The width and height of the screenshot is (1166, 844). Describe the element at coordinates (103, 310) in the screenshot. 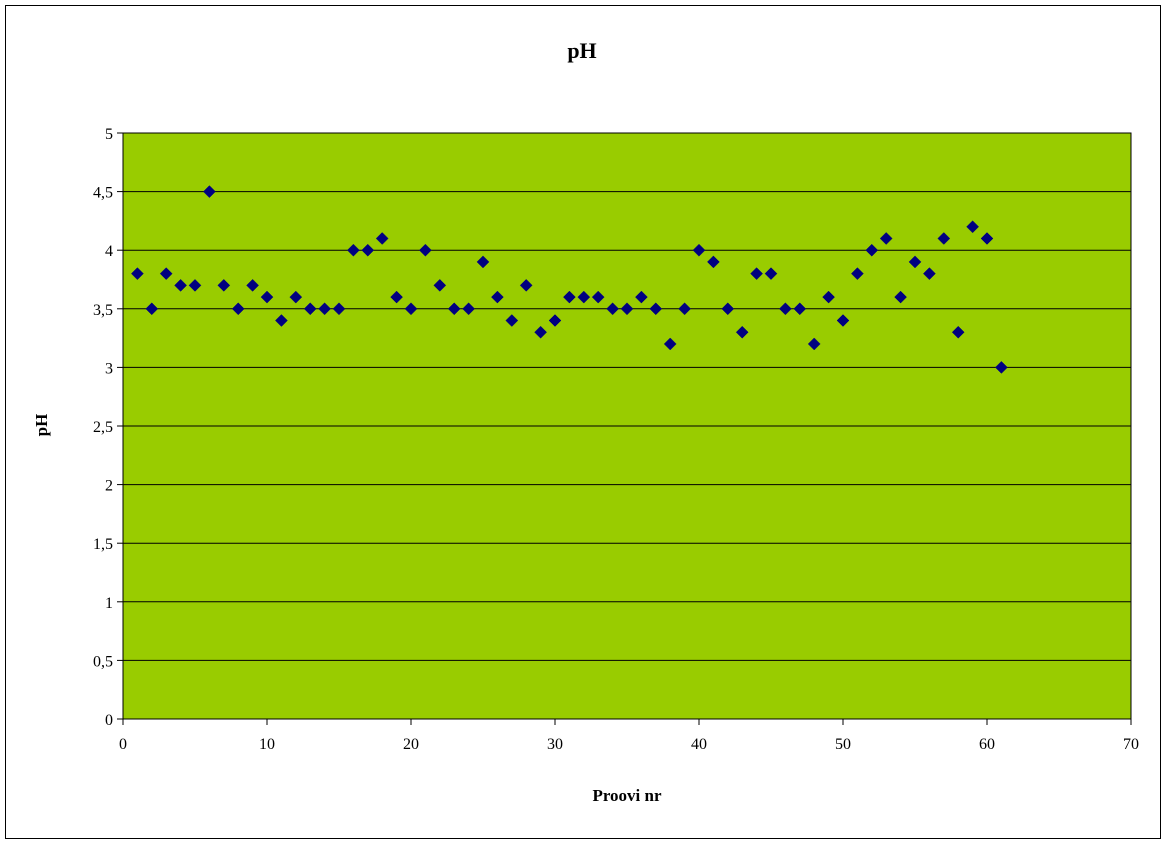

I see `y-tick-label: 3,5` at that location.